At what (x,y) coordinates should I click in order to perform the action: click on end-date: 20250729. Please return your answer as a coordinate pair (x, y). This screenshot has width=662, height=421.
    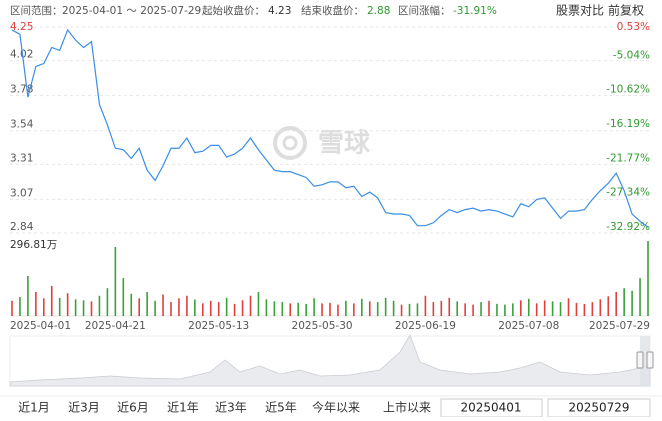
    Looking at the image, I should click on (598, 408).